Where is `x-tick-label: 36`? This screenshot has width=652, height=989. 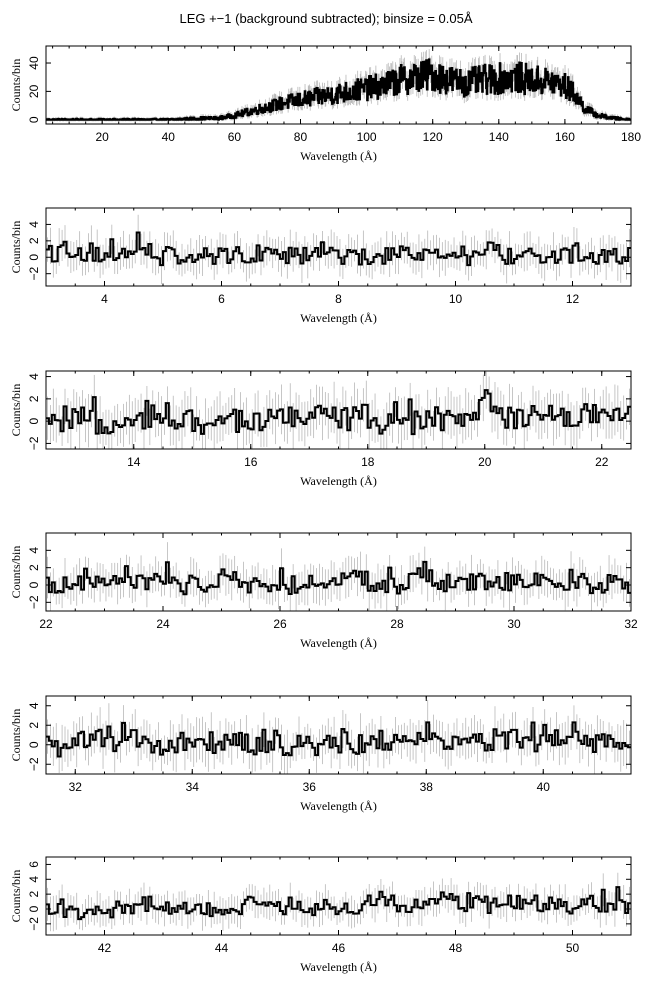
x-tick-label: 36 is located at coordinates (310, 787).